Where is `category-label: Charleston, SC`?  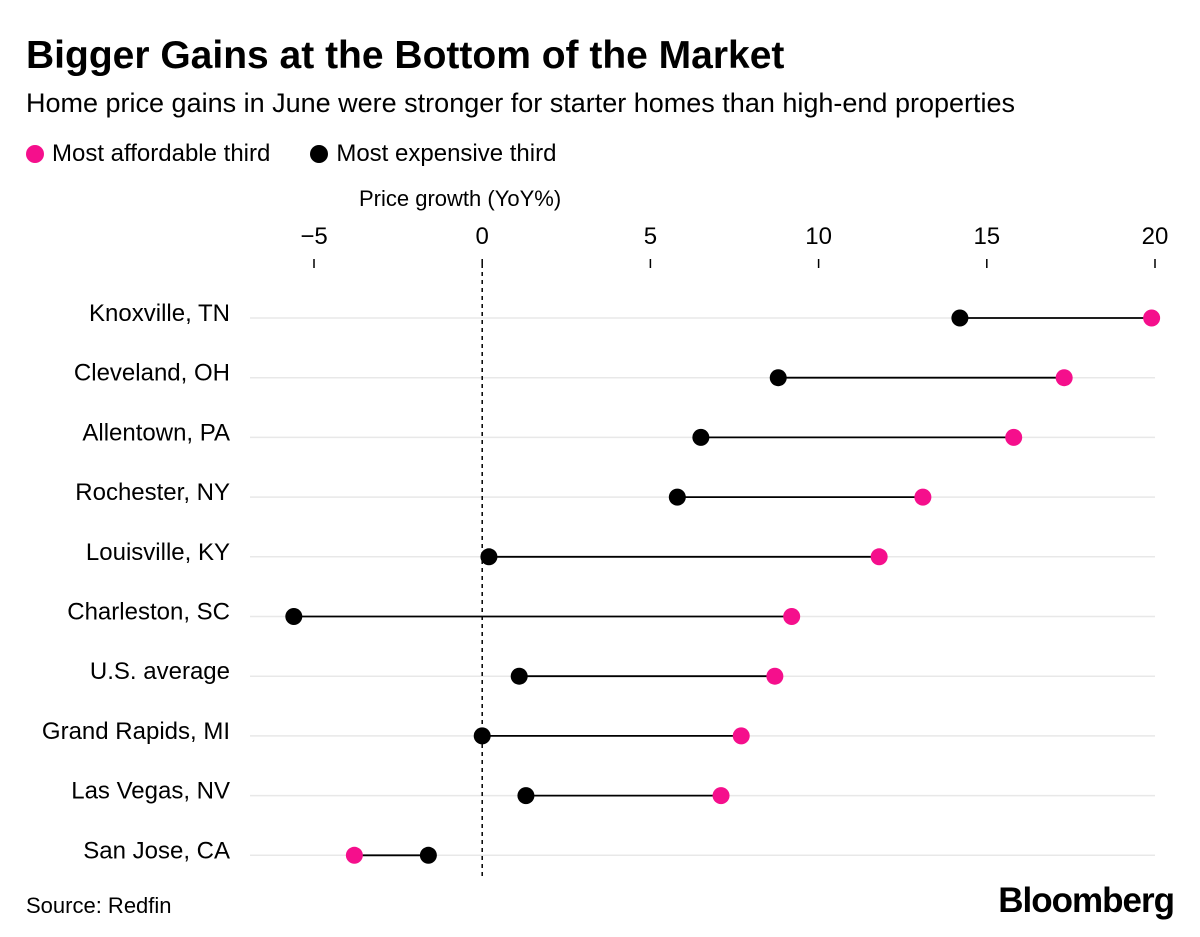
category-label: Charleston, SC is located at coordinates (148, 612).